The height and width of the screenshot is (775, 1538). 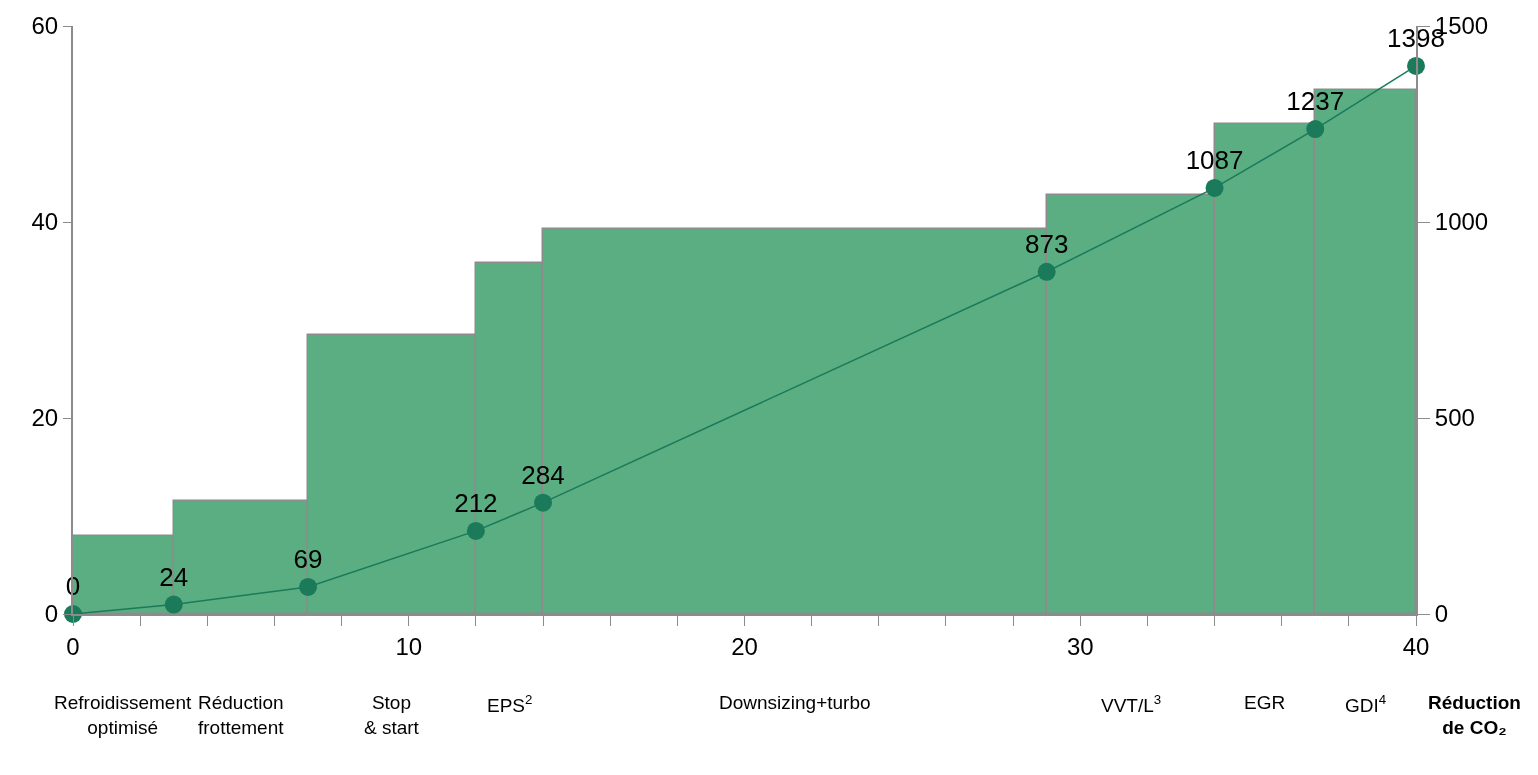 What do you see at coordinates (392, 715) in the screenshot?
I see `text: Stop & start` at bounding box center [392, 715].